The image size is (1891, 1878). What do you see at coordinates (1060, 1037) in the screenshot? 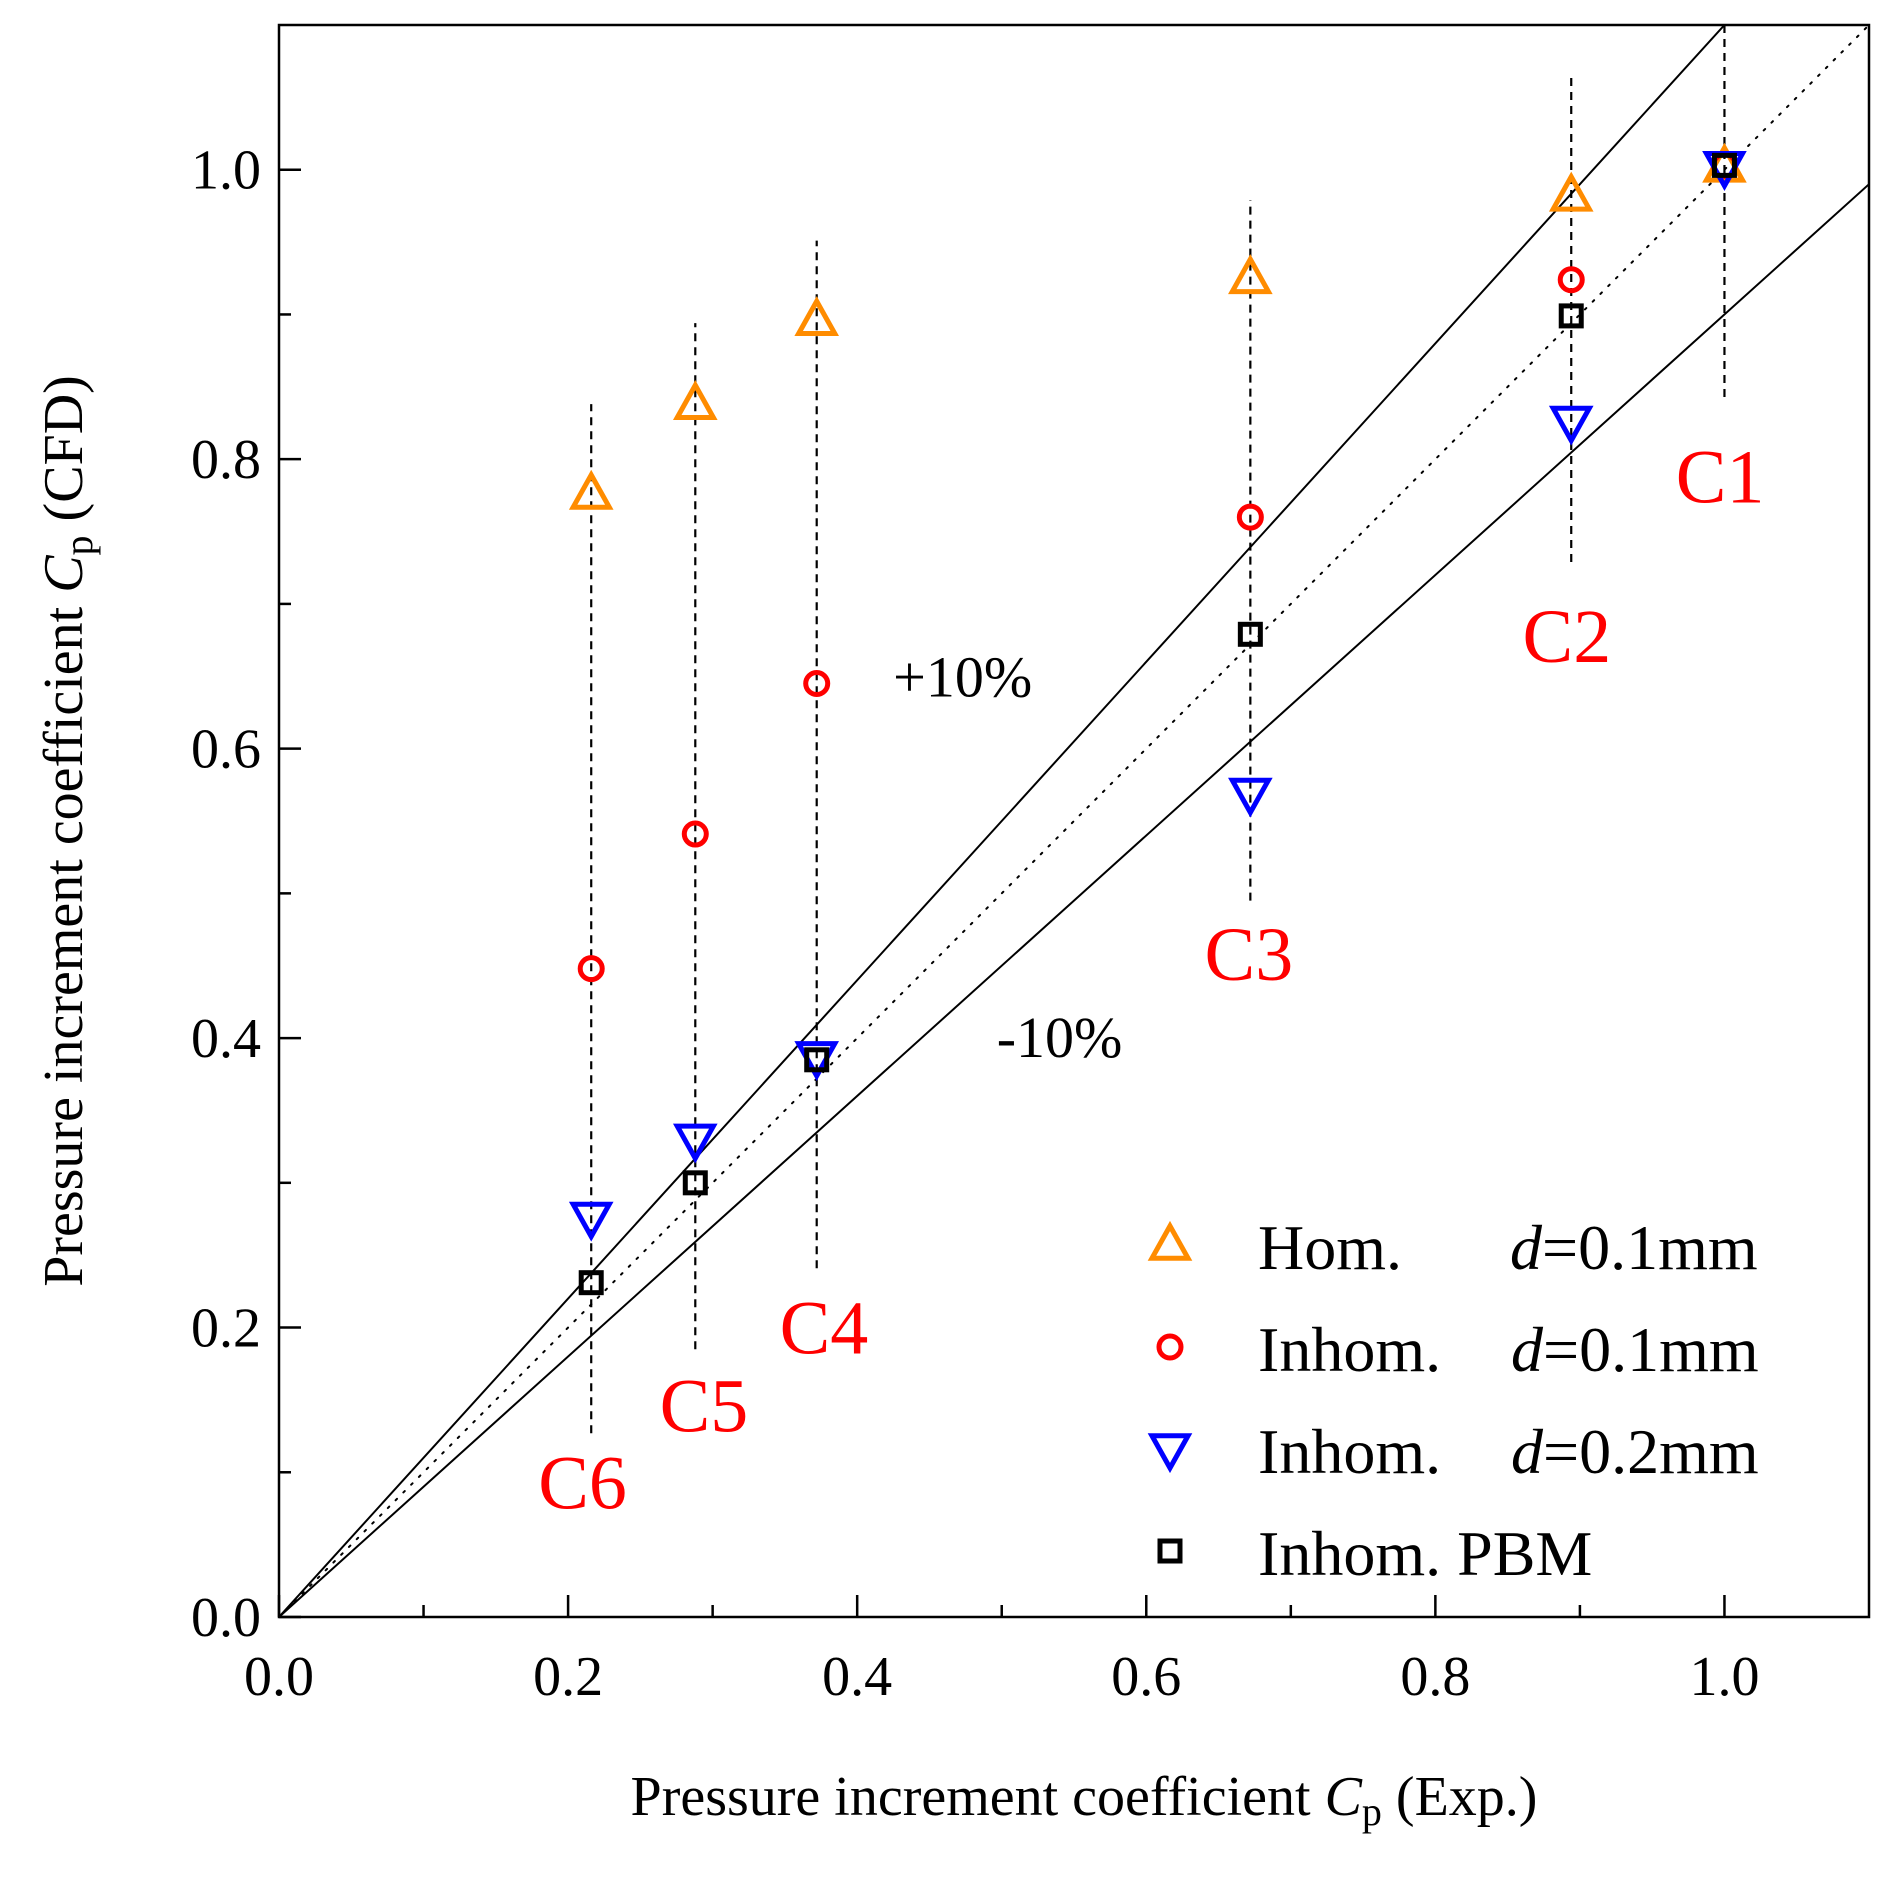
I see `minus-10-percent-label: -10%` at bounding box center [1060, 1037].